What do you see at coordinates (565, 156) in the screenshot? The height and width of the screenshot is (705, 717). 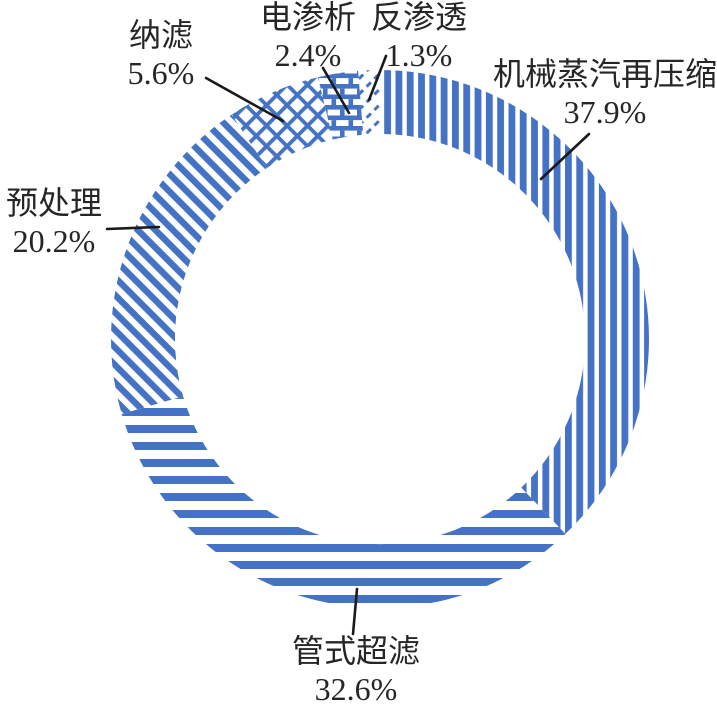 I see `leader-line-mvr` at bounding box center [565, 156].